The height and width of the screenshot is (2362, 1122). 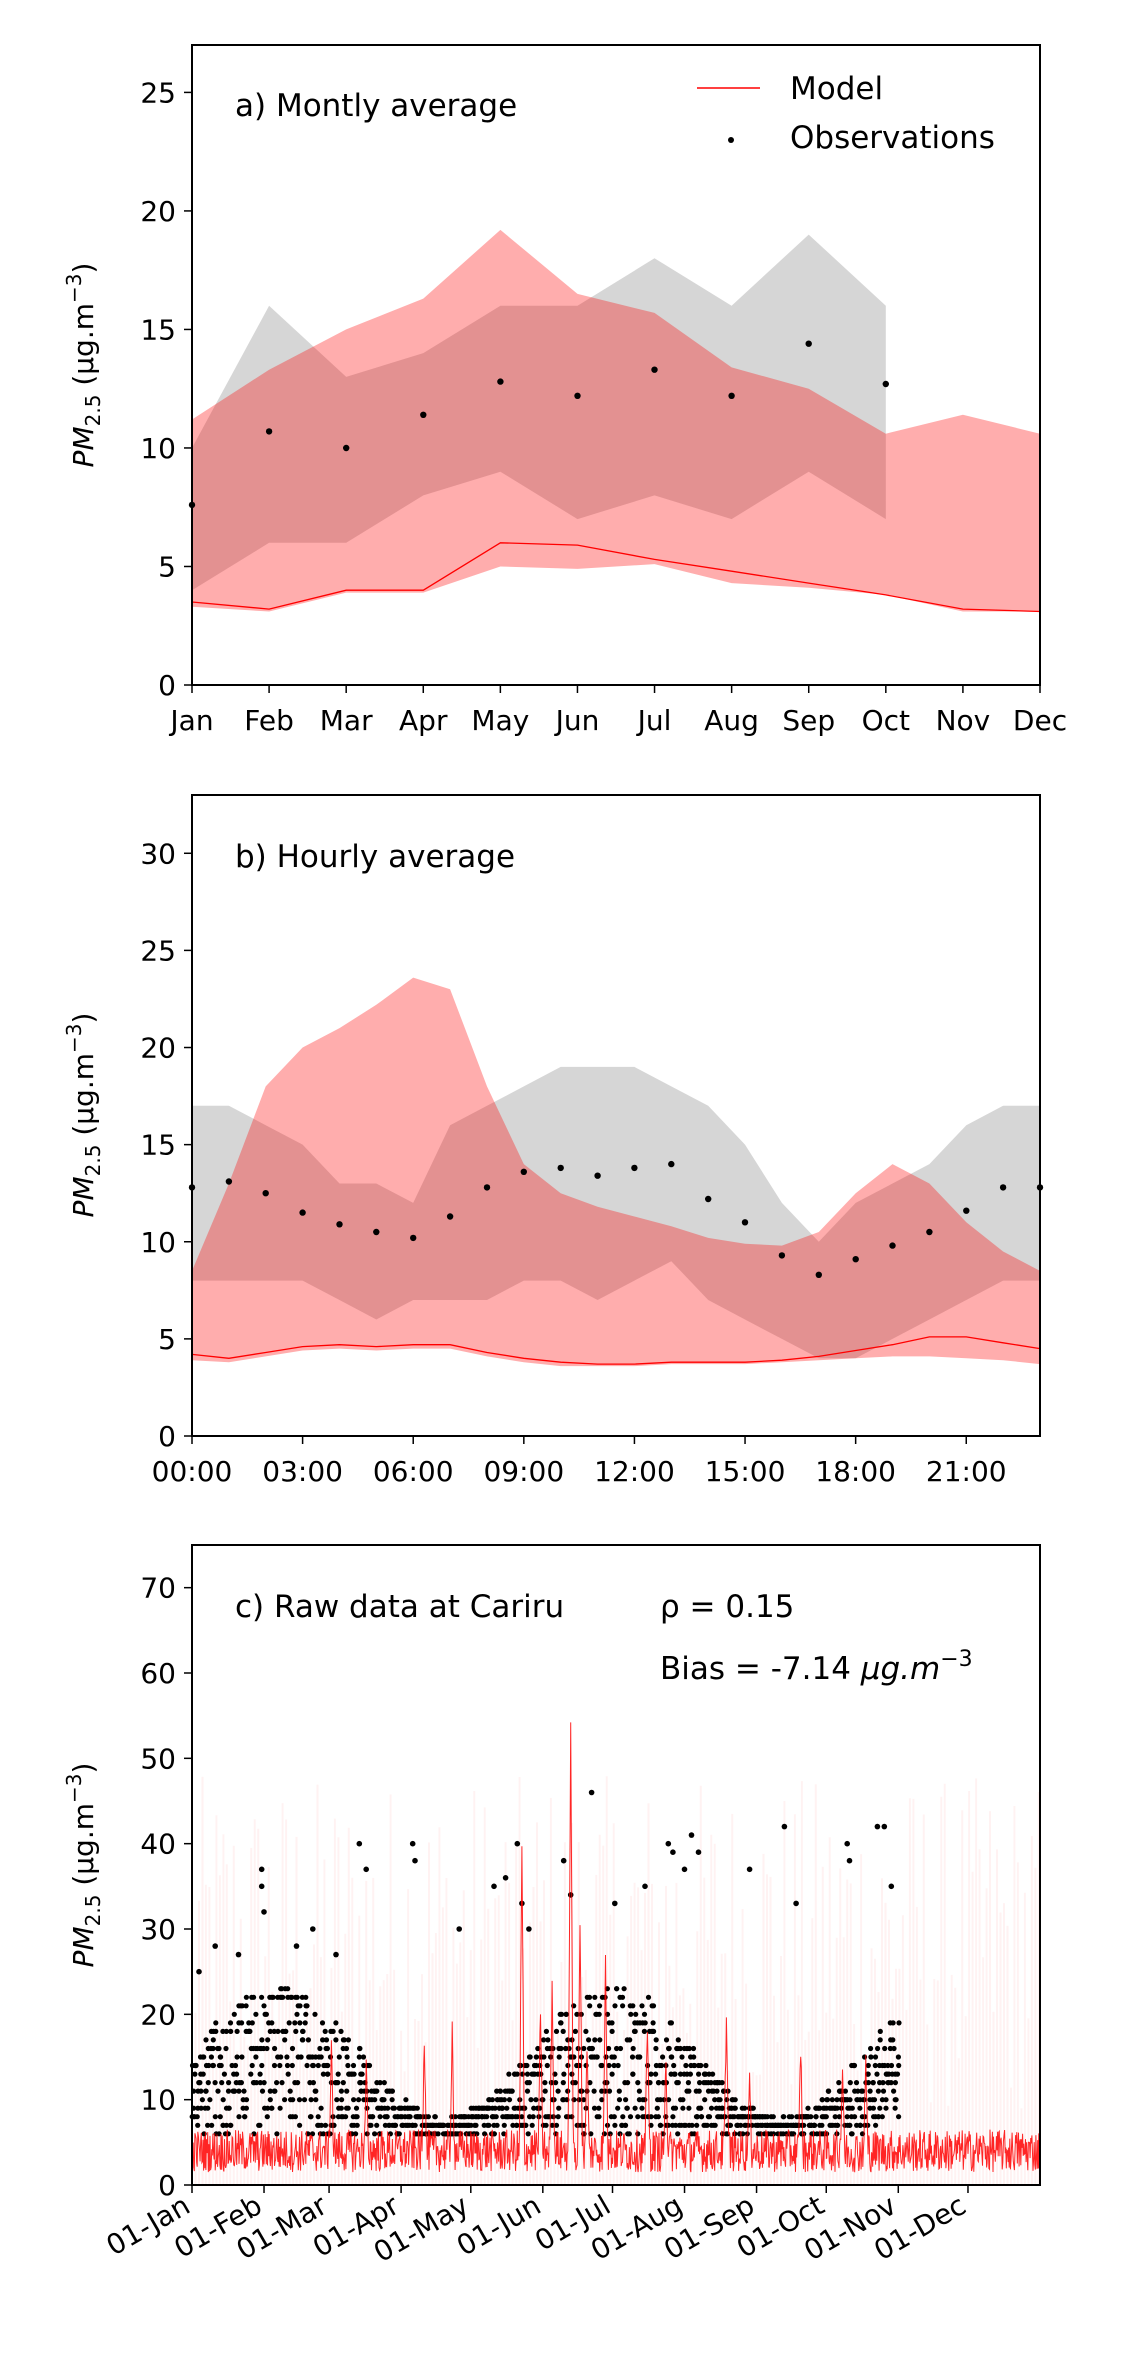 What do you see at coordinates (654, 720) in the screenshot?
I see `x-tick-label: Jul` at bounding box center [654, 720].